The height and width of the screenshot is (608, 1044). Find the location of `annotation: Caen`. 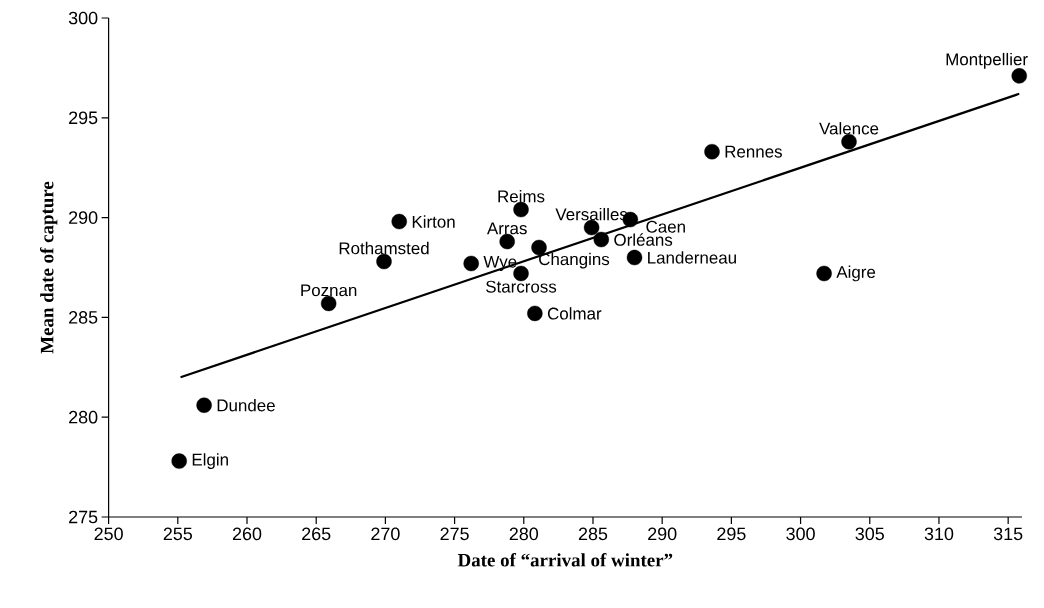

annotation: Caen is located at coordinates (665, 226).